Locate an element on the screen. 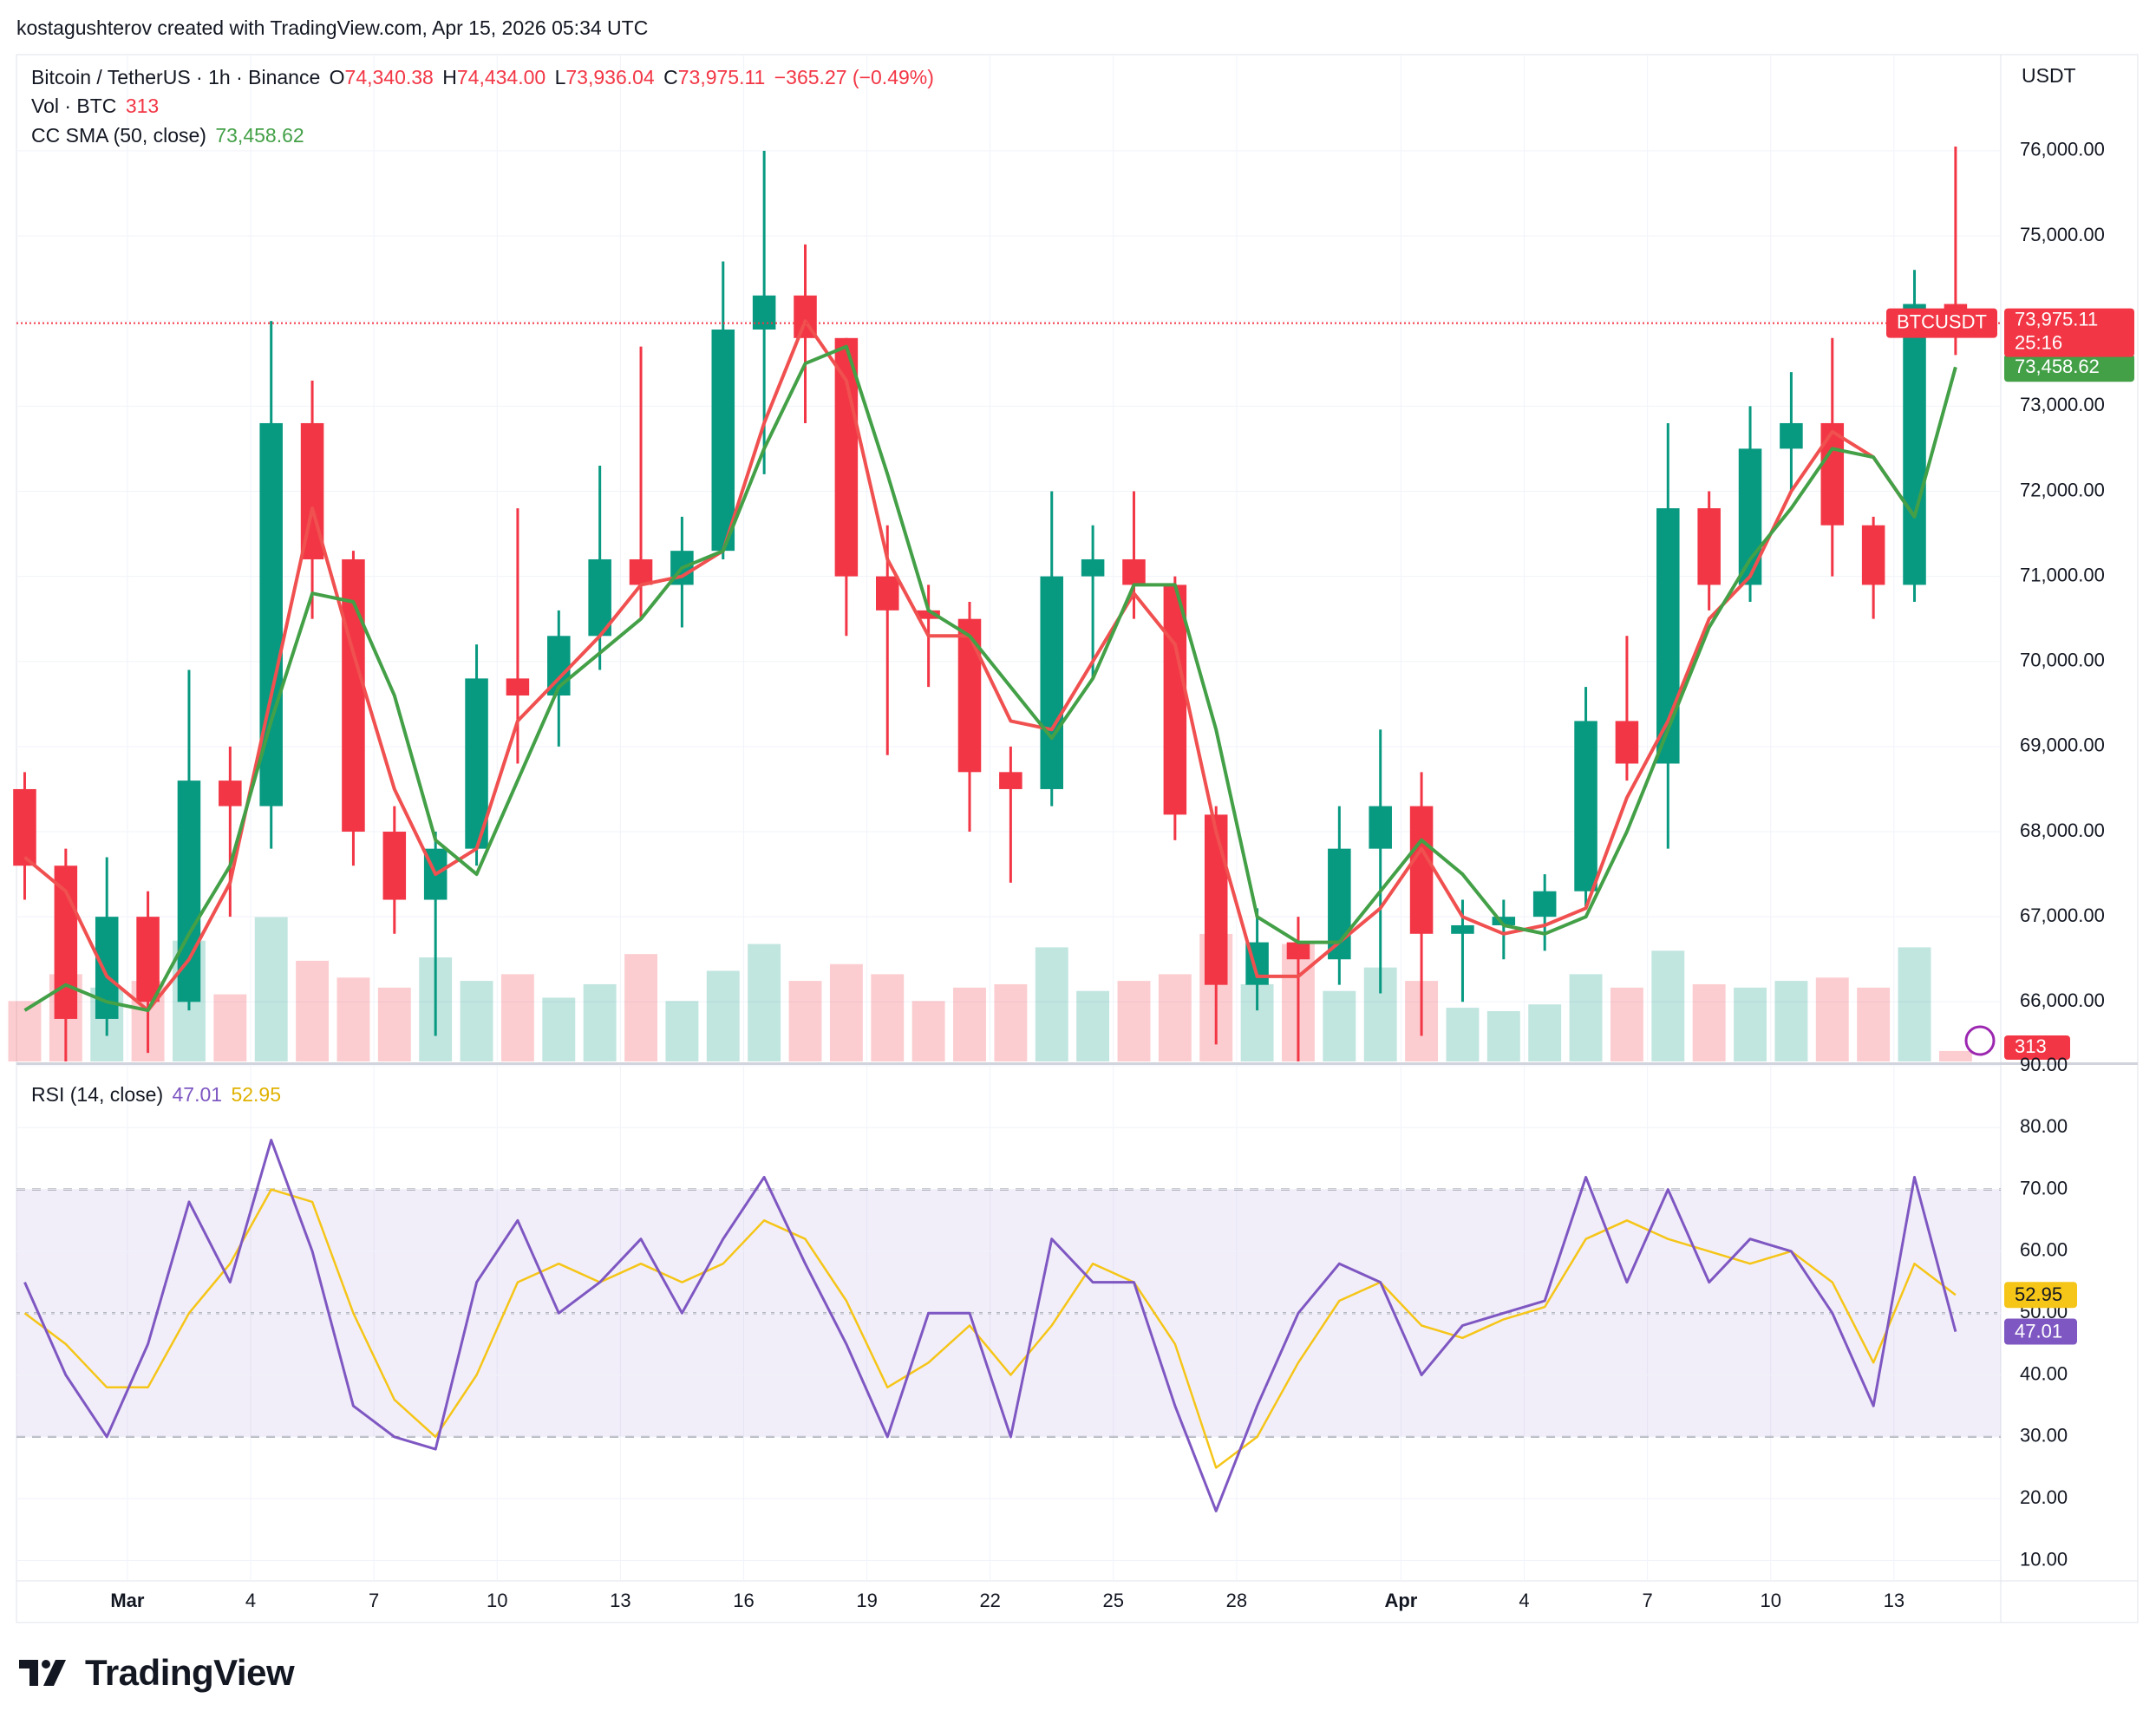  rsi-tag-label: 52.95 is located at coordinates (2039, 1294).